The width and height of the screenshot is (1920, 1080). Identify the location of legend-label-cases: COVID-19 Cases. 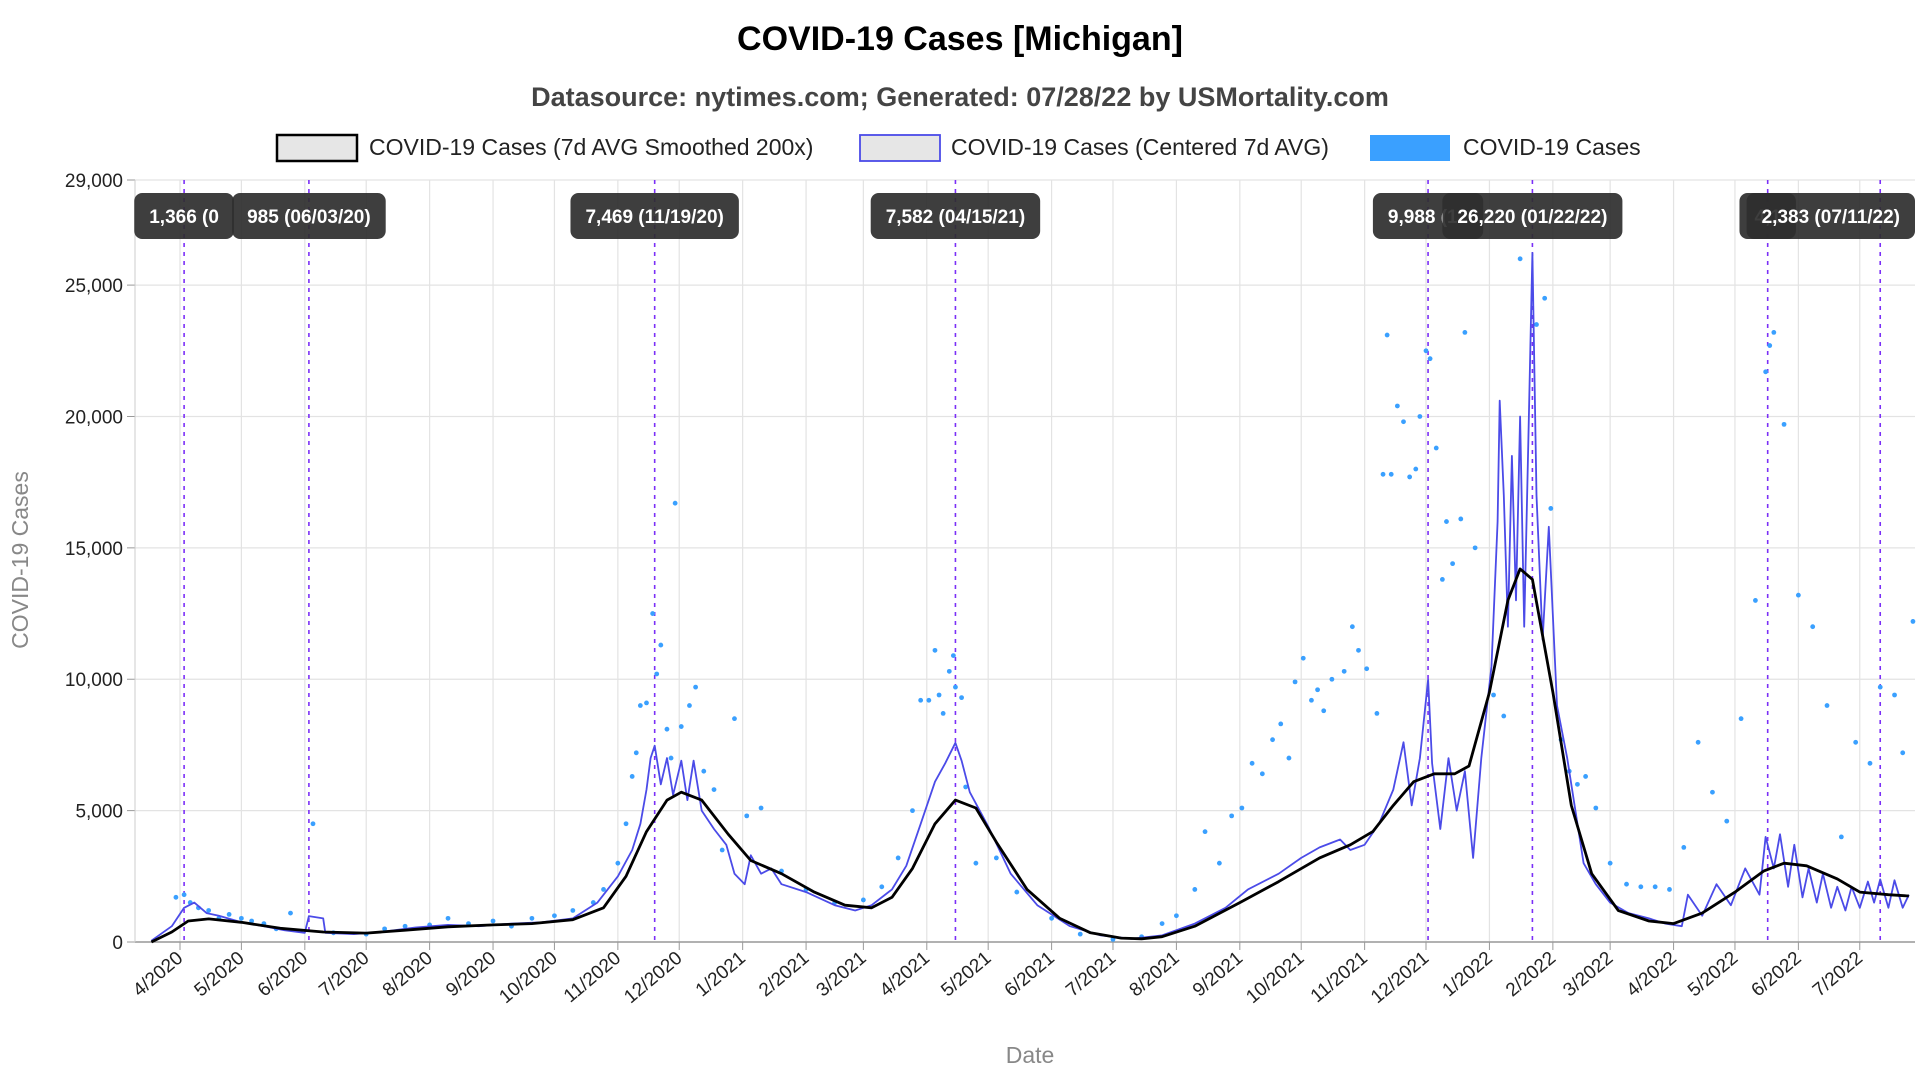
(1552, 147).